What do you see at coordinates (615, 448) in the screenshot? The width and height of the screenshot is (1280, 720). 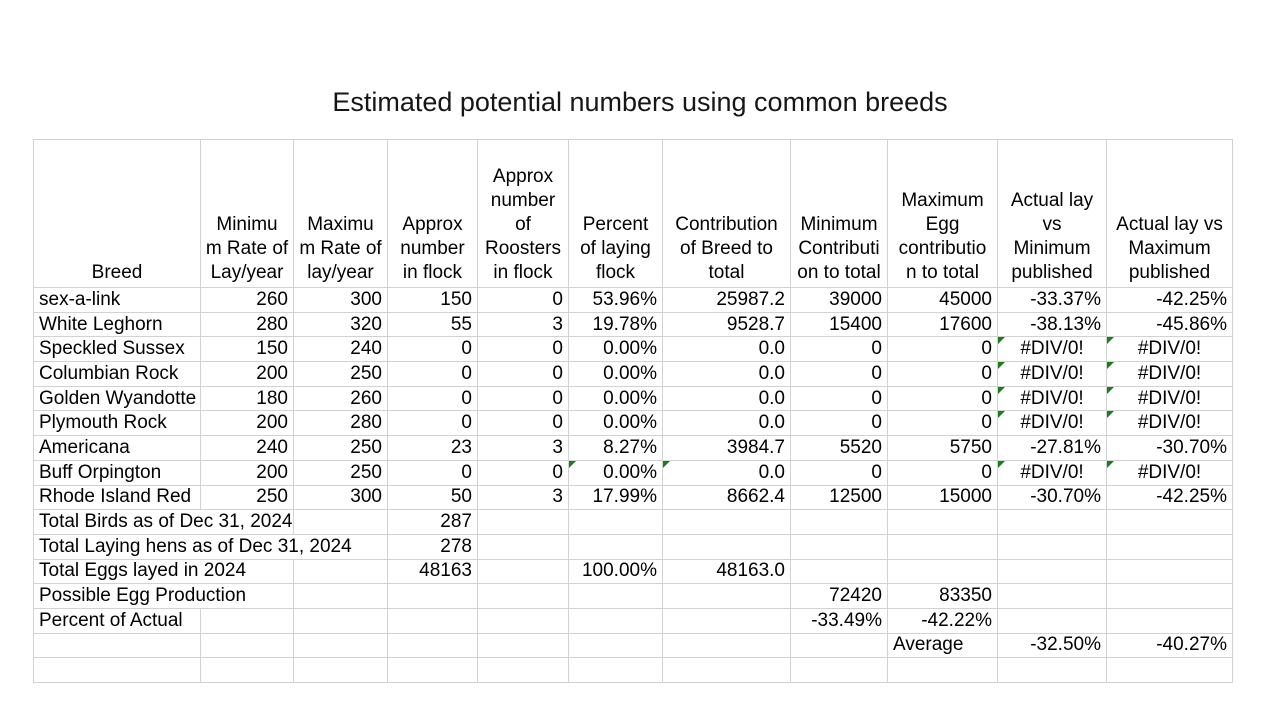 I see `table-cell: 8.27%` at bounding box center [615, 448].